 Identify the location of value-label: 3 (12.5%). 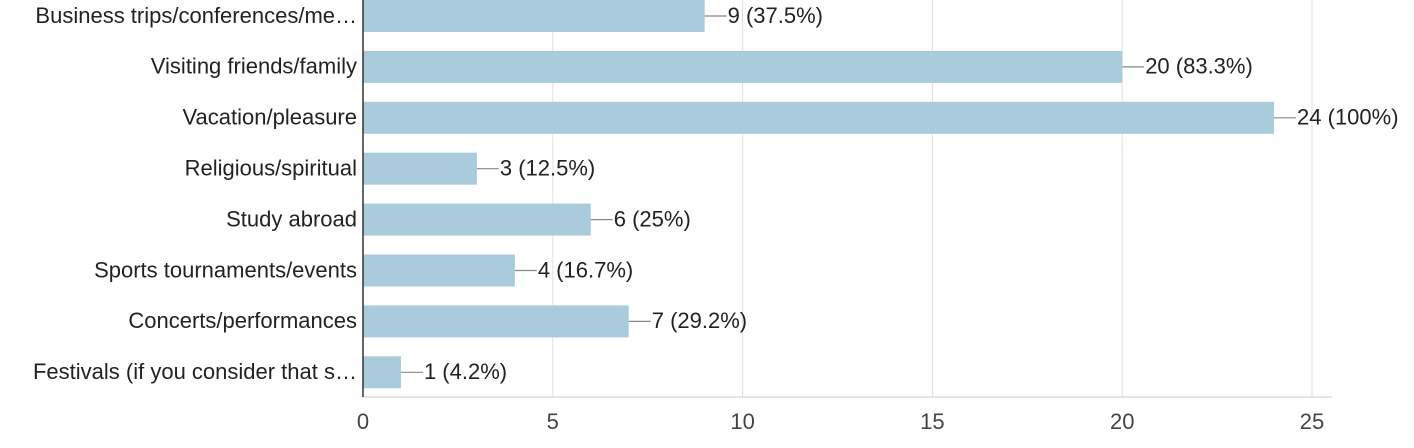
(547, 168).